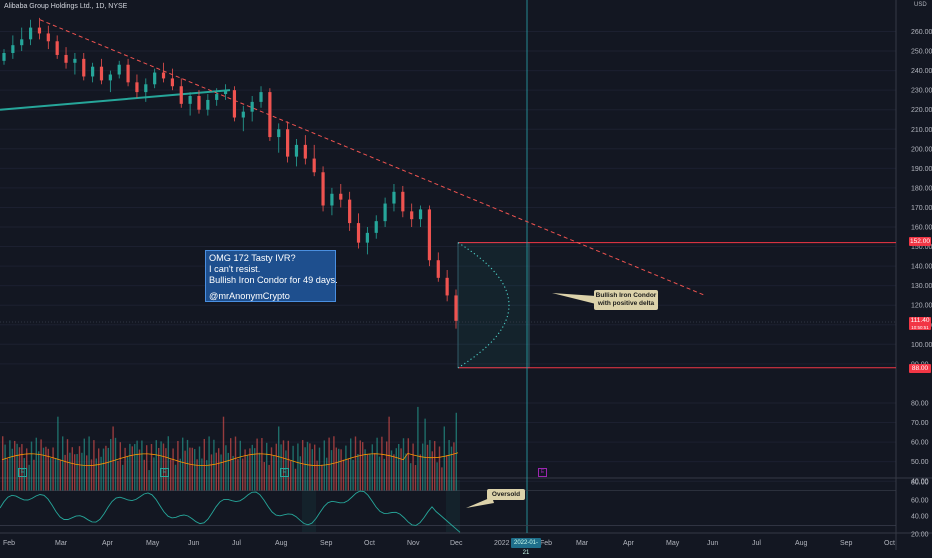 The height and width of the screenshot is (558, 932). Describe the element at coordinates (920, 535) in the screenshot. I see `osc-tick-label: 20.00` at that location.